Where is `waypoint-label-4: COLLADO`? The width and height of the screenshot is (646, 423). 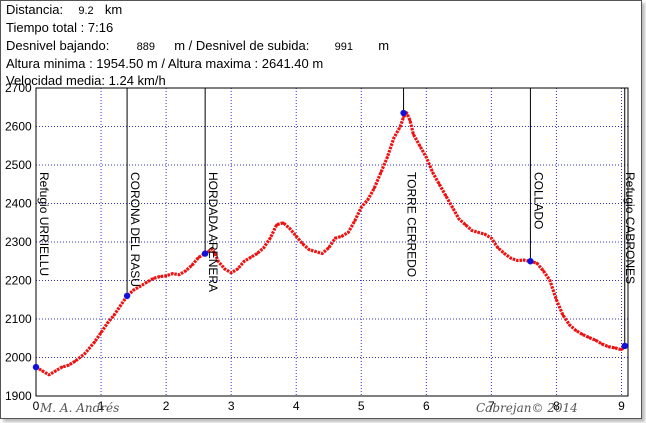
waypoint-label-4: COLLADO is located at coordinates (538, 200).